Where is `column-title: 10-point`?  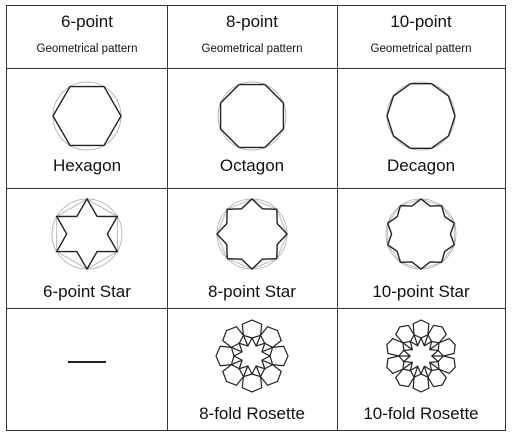 column-title: 10-point is located at coordinates (421, 21).